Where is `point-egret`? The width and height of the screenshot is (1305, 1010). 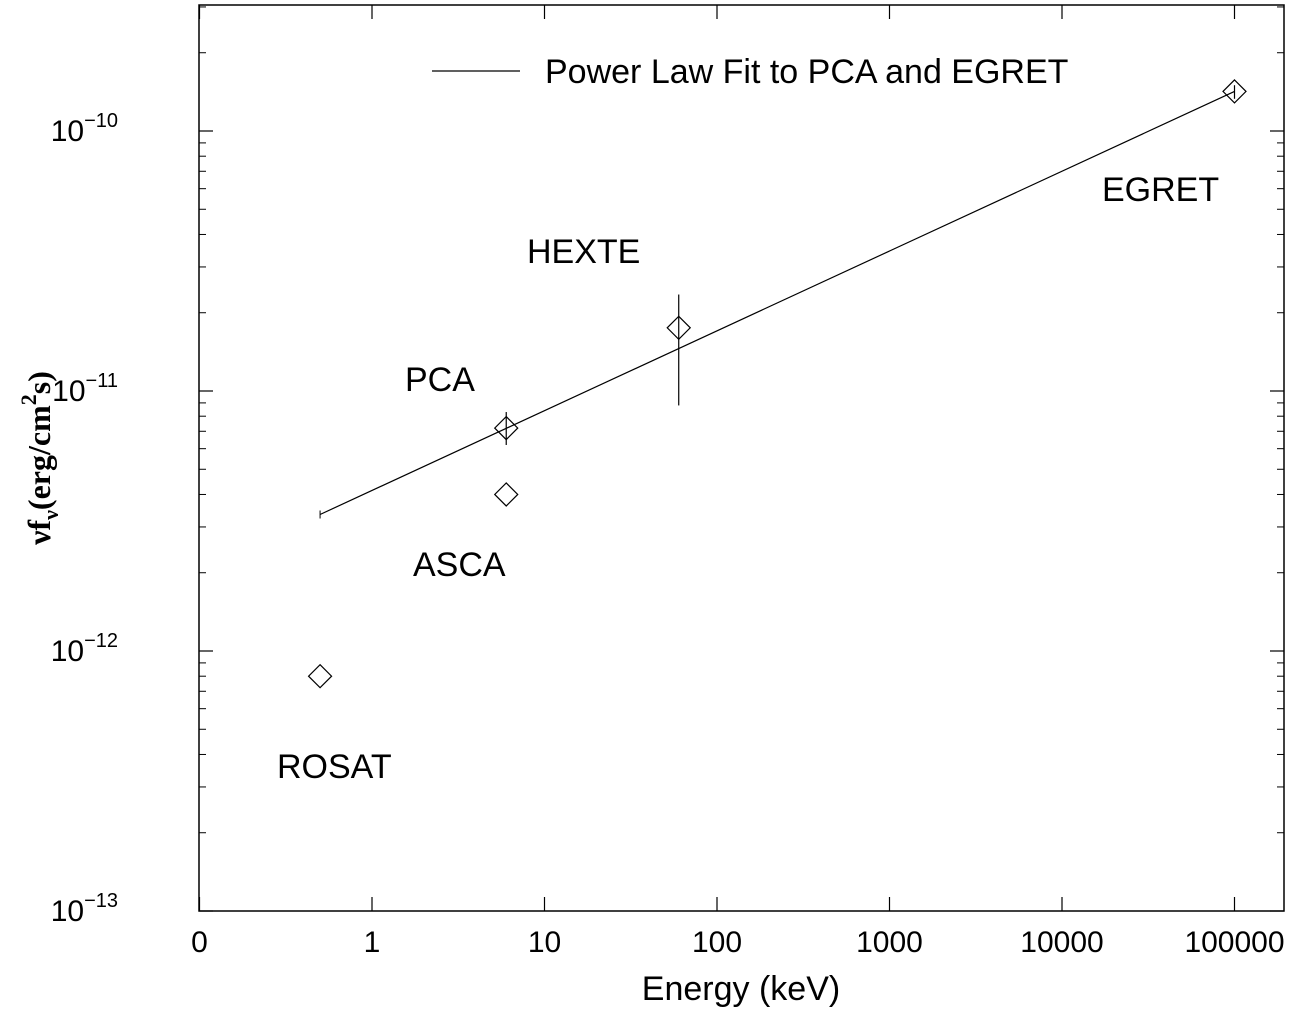
point-egret is located at coordinates (1234, 91).